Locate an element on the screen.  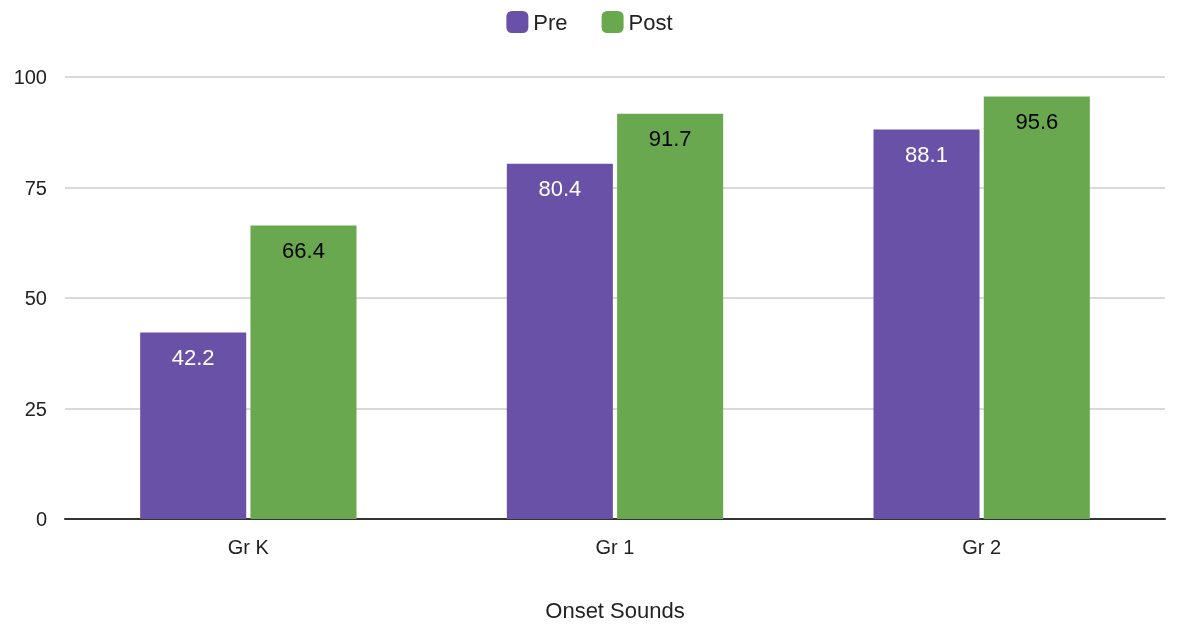
legend-label: Post is located at coordinates (650, 22).